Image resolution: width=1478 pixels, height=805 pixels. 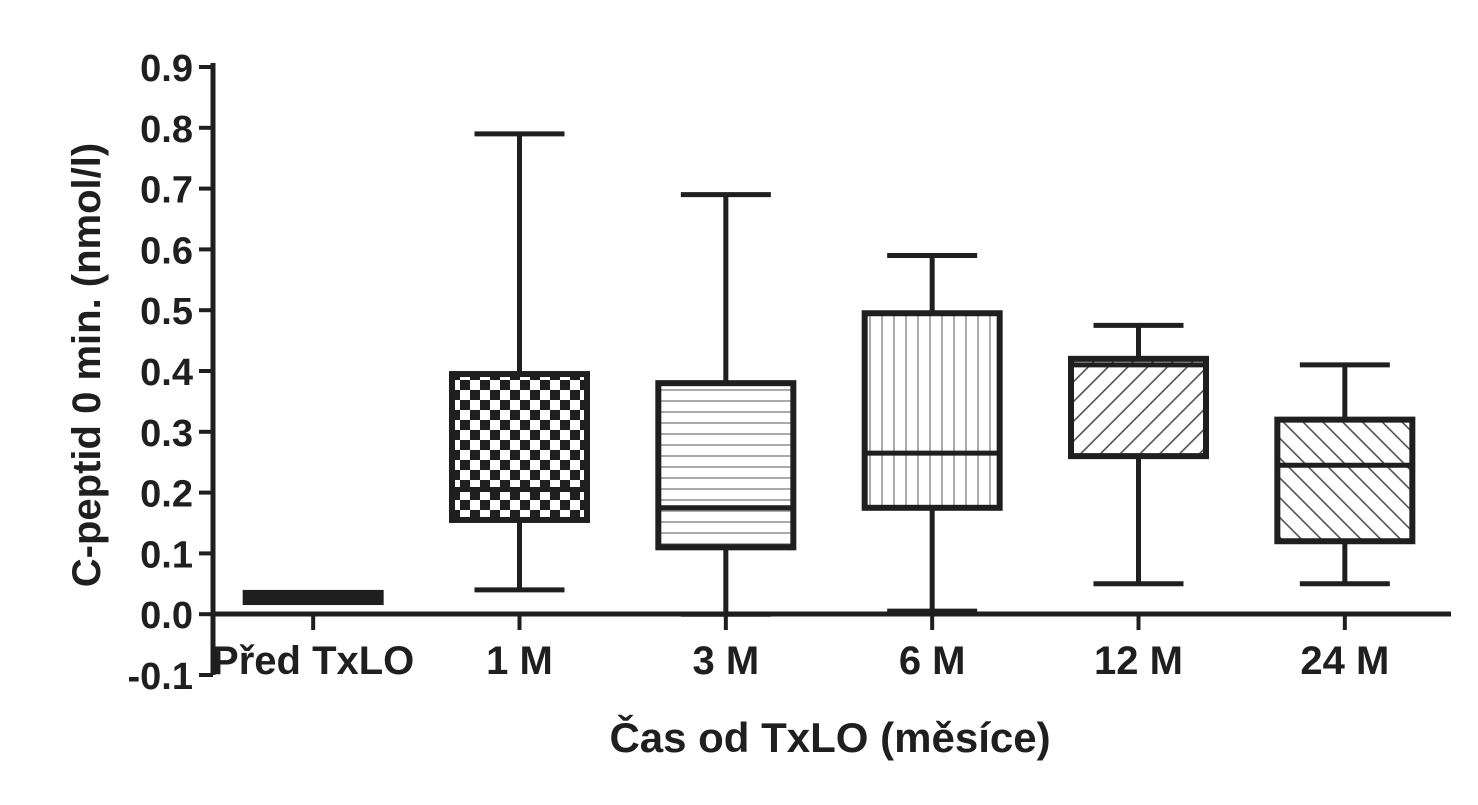 I want to click on y-tick-label: 0.3, so click(x=166, y=434).